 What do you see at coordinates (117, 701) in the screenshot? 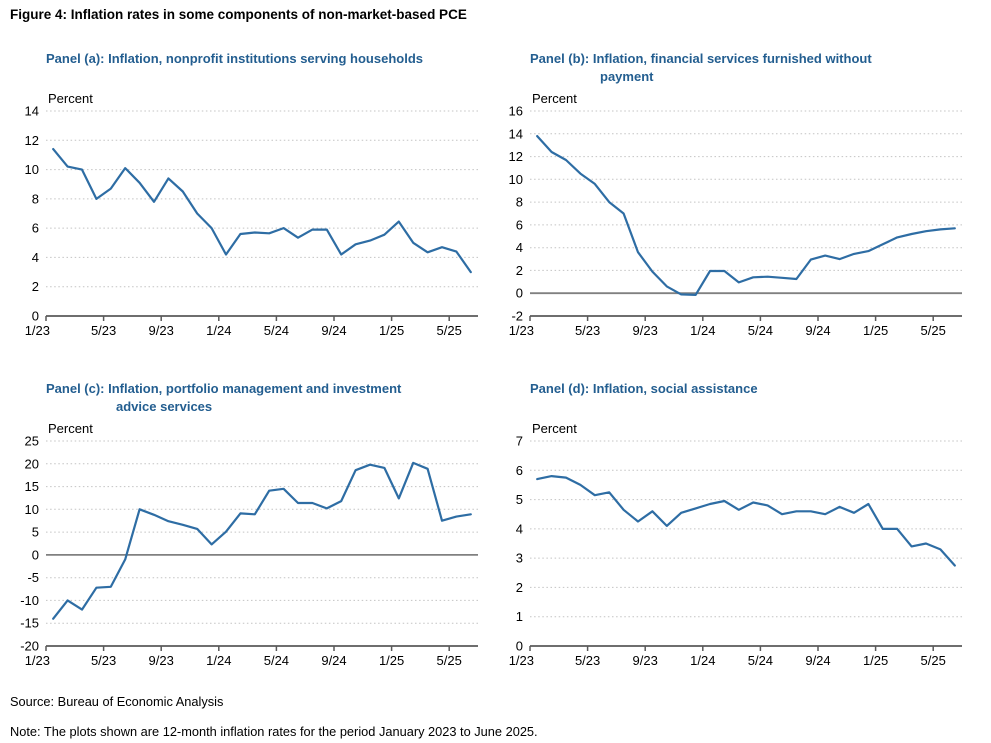
I see `source-note: Source: Bureau of Economic Analysis` at bounding box center [117, 701].